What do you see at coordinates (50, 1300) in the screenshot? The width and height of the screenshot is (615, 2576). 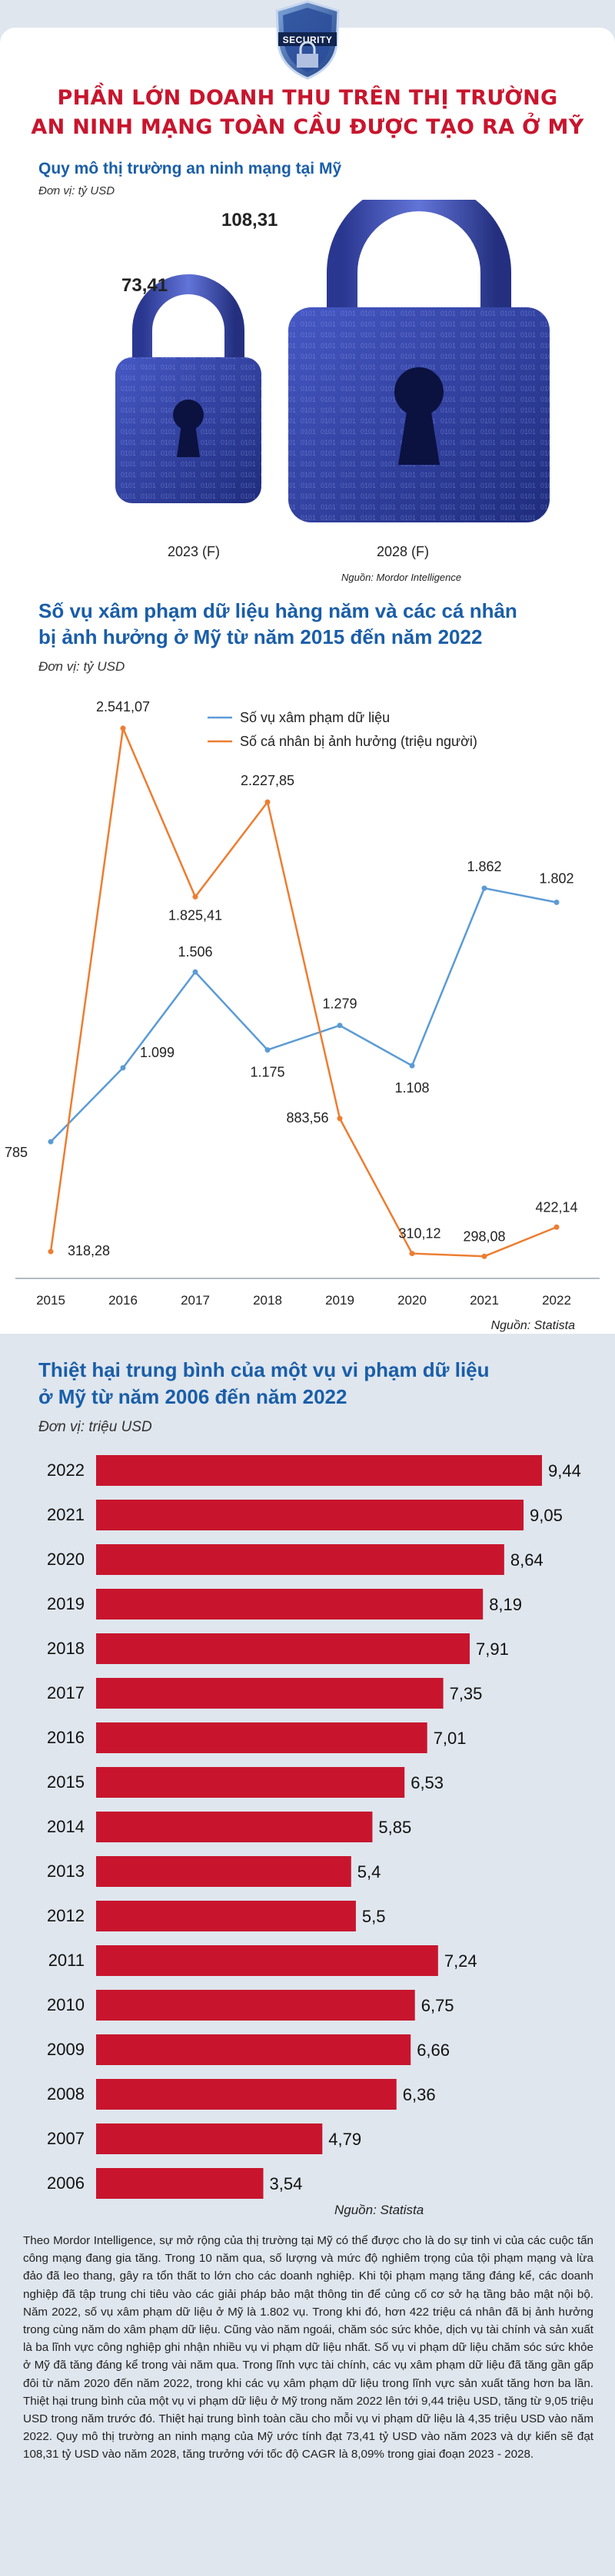 I see `x-tick-2015: 2015` at bounding box center [50, 1300].